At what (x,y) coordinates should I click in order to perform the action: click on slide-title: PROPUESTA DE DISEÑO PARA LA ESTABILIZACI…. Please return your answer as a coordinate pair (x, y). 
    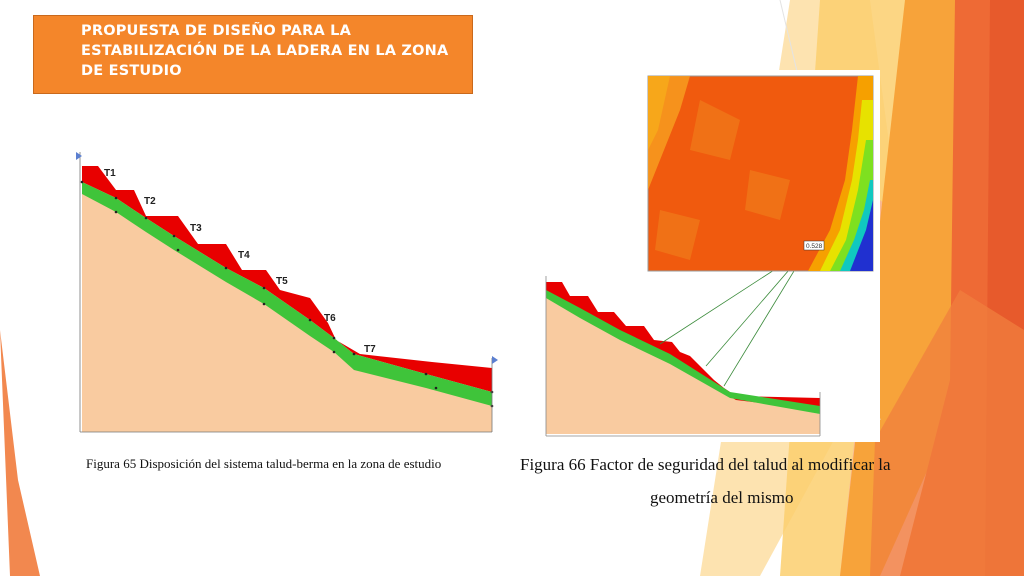
    Looking at the image, I should click on (265, 51).